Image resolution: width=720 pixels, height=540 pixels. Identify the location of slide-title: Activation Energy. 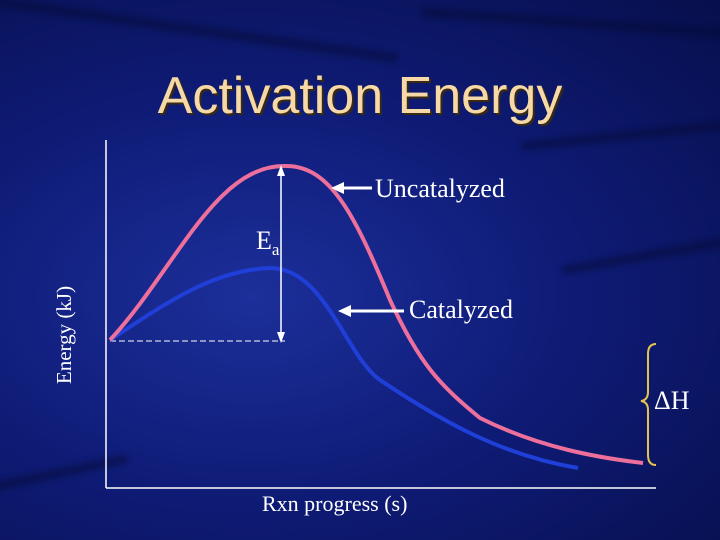
(360, 96).